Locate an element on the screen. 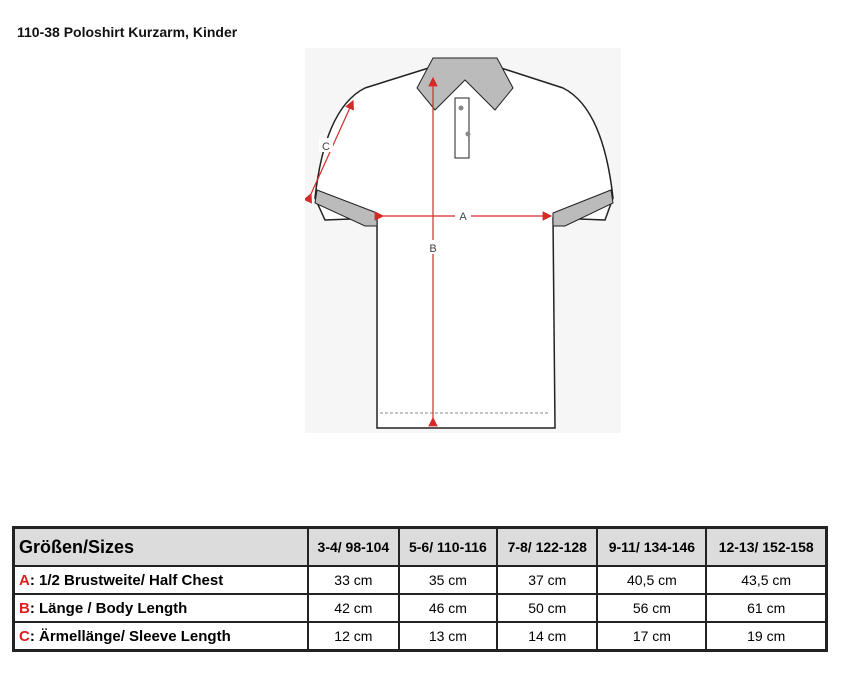  cell: 46 cm is located at coordinates (448, 608).